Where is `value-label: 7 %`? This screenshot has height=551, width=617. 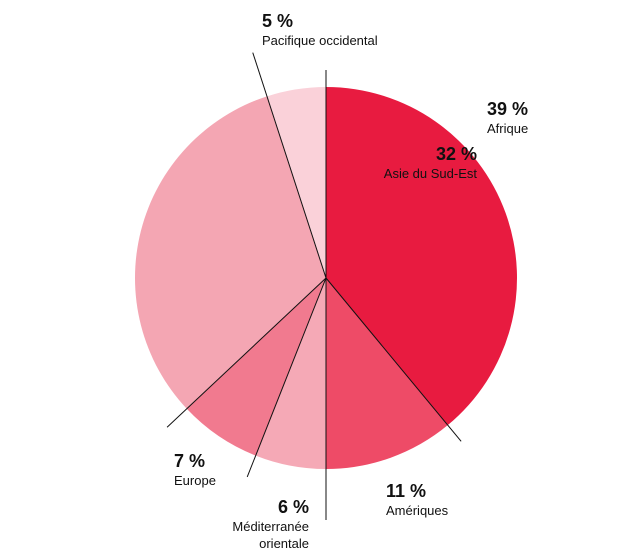 value-label: 7 % is located at coordinates (190, 461).